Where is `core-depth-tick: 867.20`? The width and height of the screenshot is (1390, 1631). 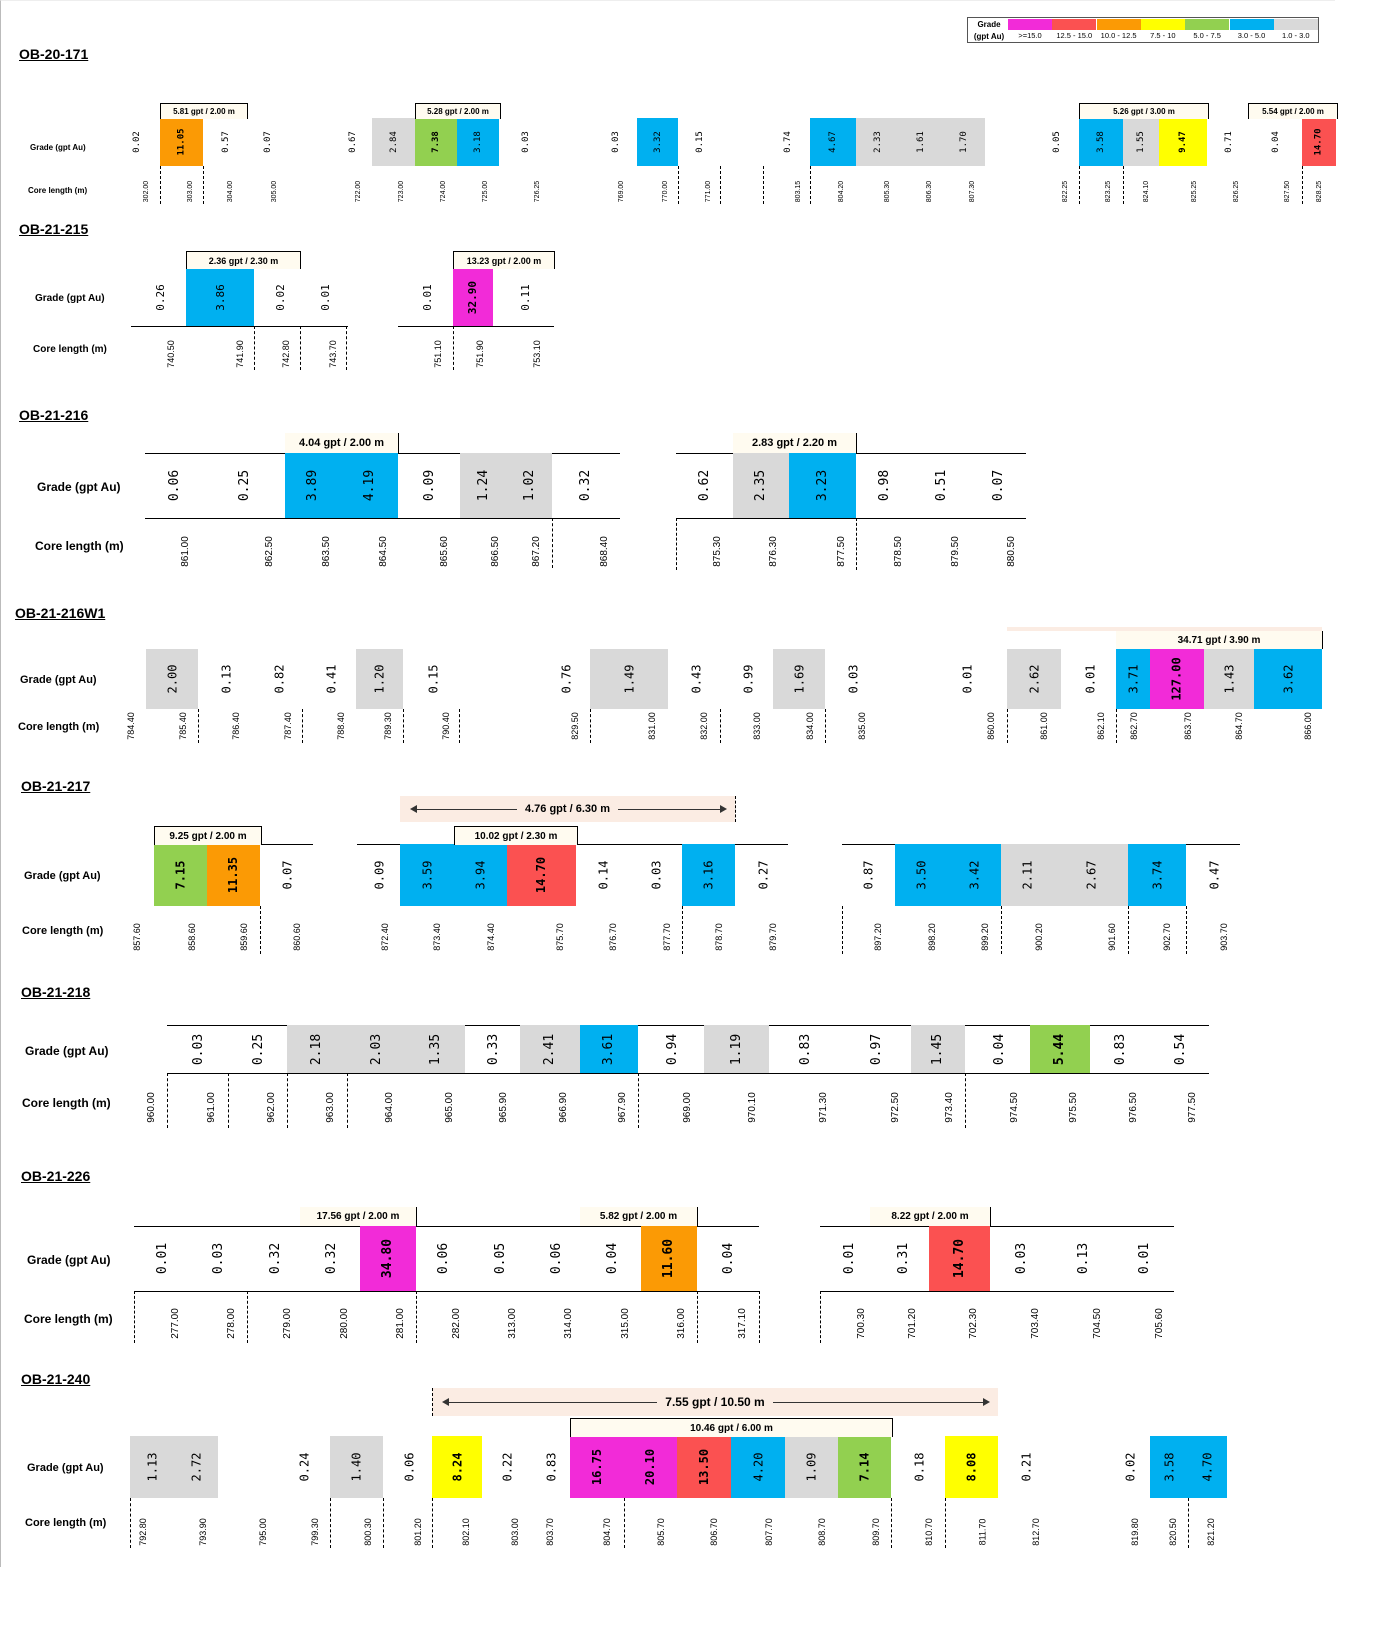 core-depth-tick: 867.20 is located at coordinates (536, 549).